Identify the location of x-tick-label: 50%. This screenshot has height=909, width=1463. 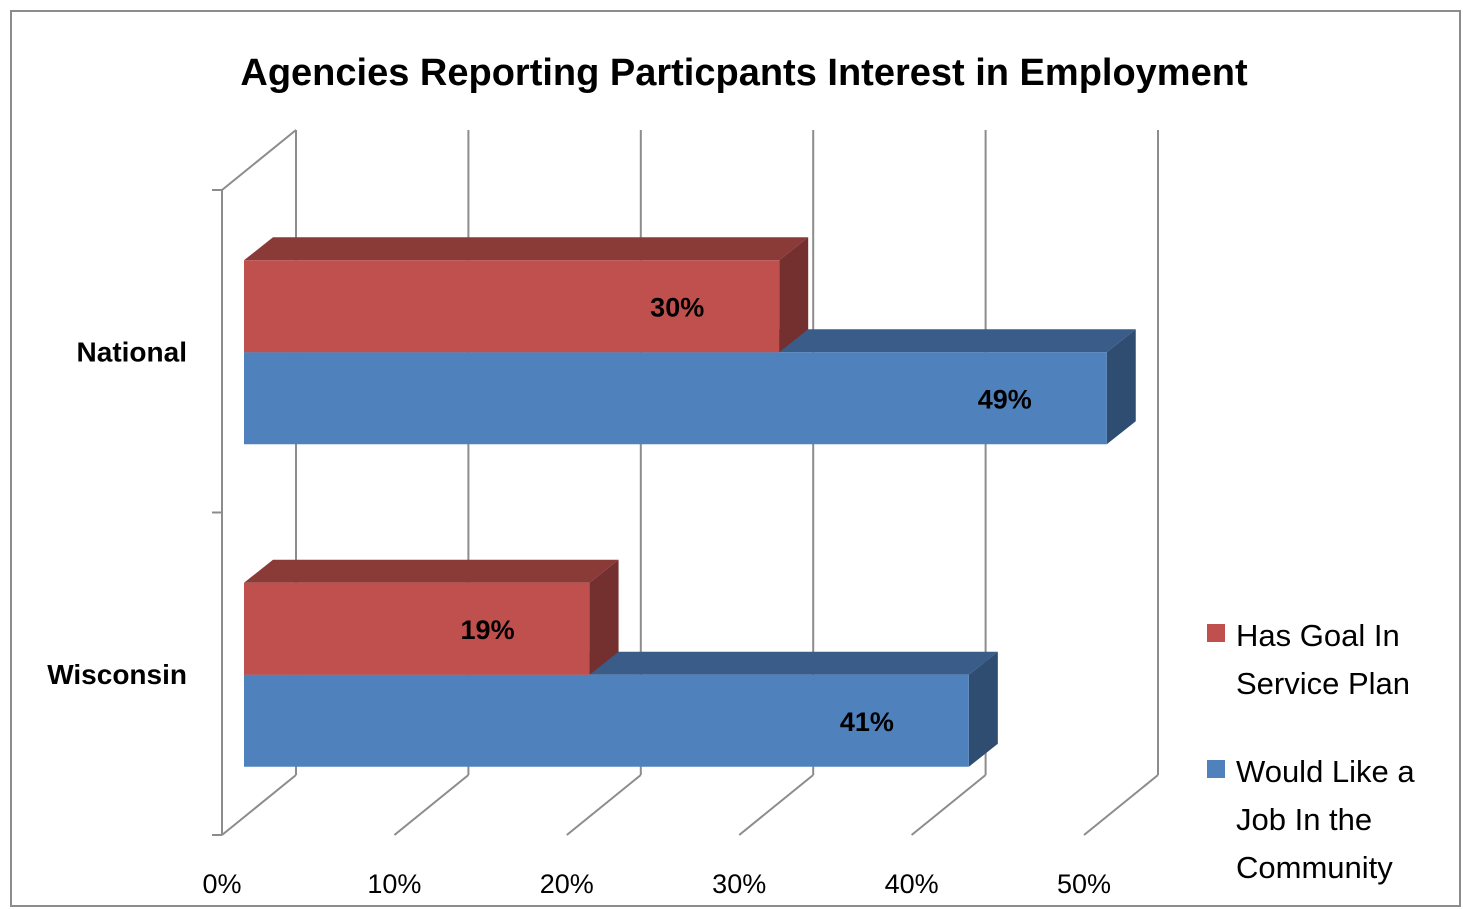
(1084, 884).